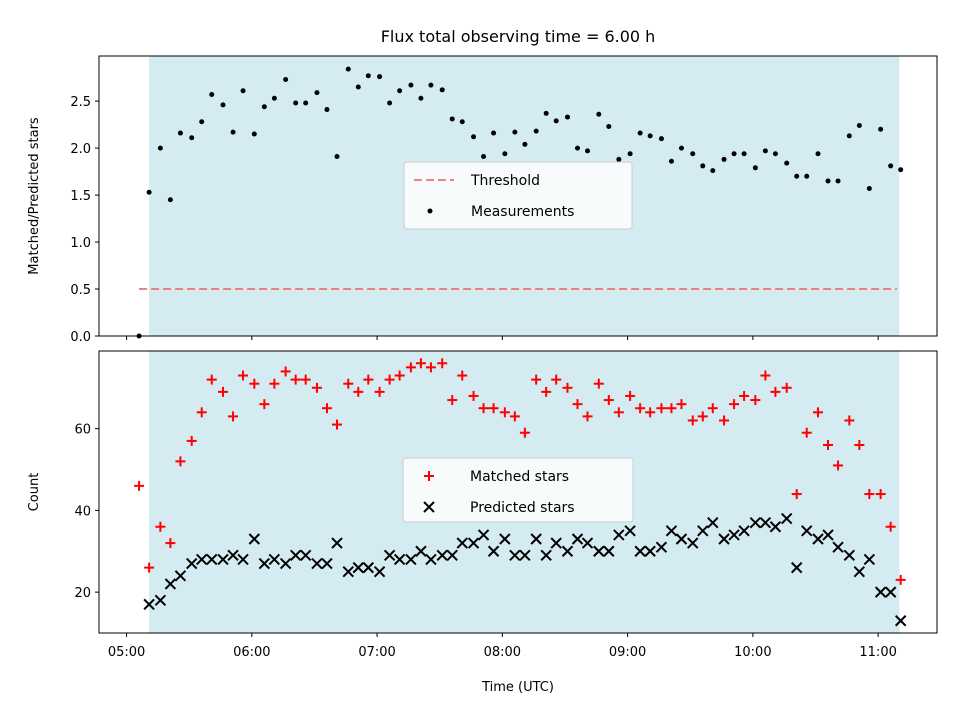 The width and height of the screenshot is (960, 720). Describe the element at coordinates (505, 181) in the screenshot. I see `legend-label: Threshold` at that location.